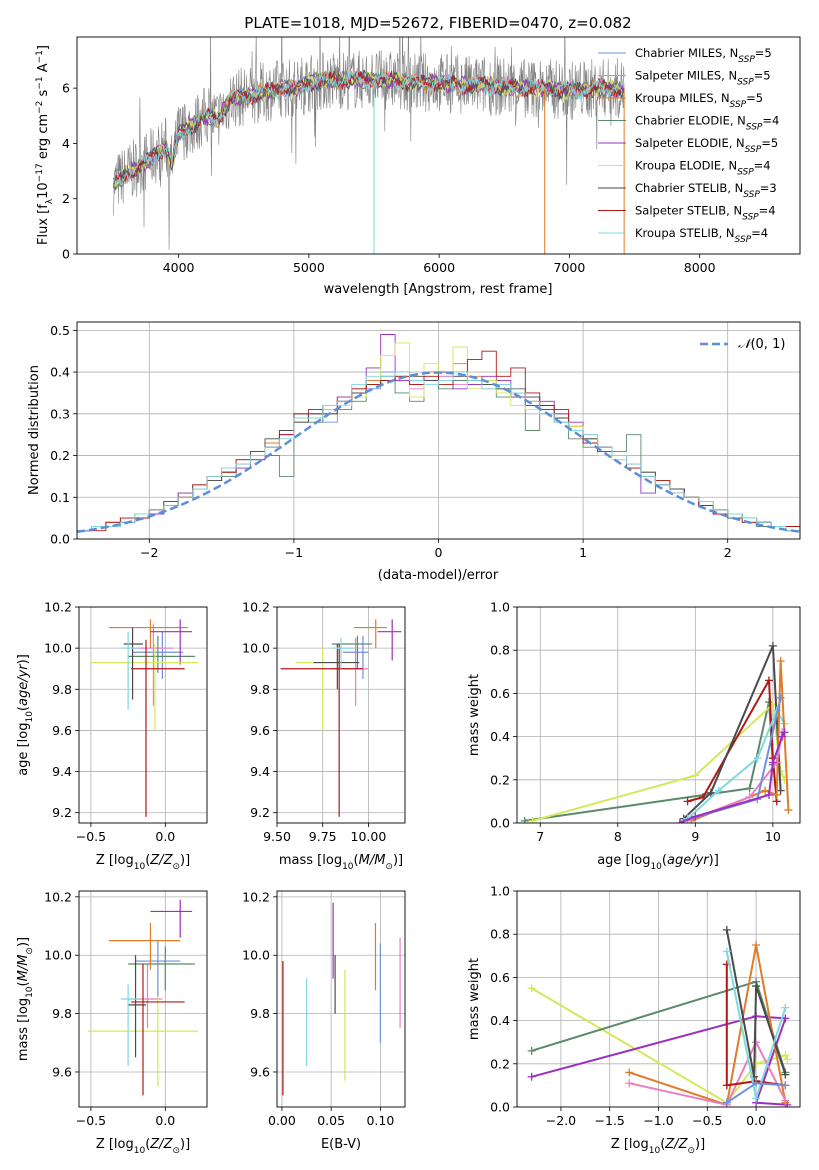 Image resolution: width=819 pixels, height=1170 pixels. Describe the element at coordinates (500, 1020) in the screenshot. I see `y-tick-label: 0.4` at that location.